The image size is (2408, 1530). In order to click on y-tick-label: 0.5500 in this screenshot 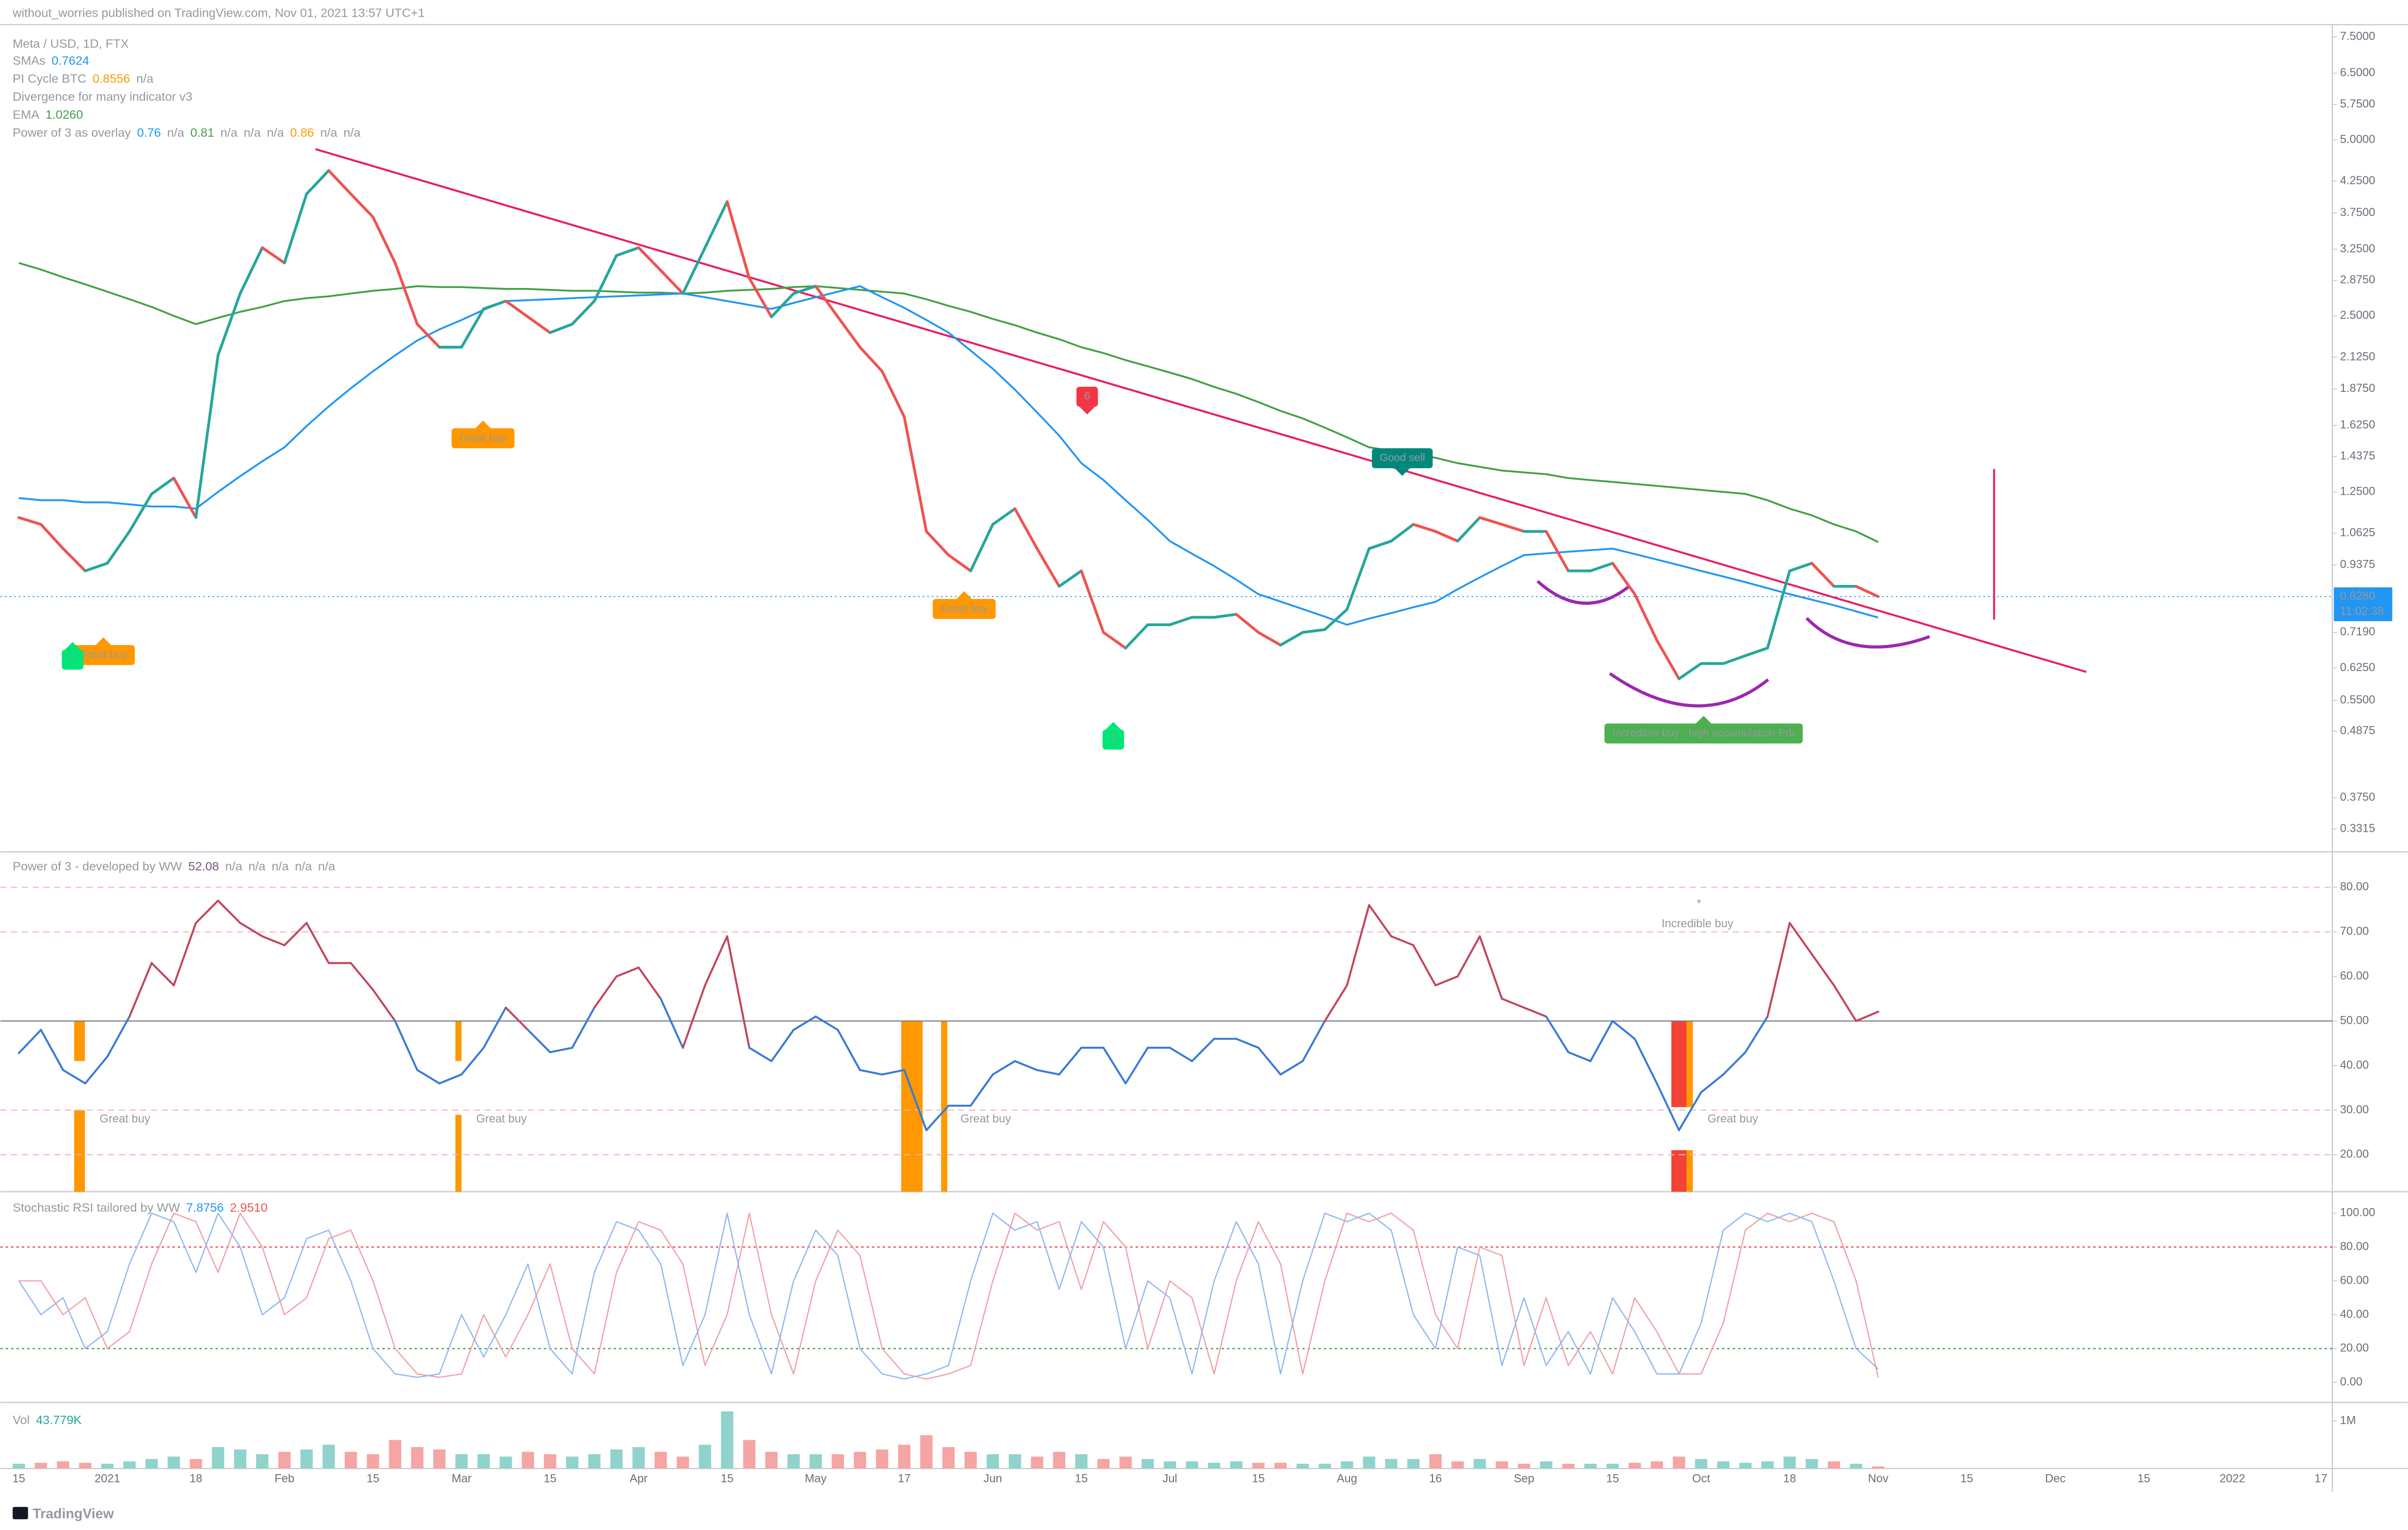, I will do `click(2358, 700)`.